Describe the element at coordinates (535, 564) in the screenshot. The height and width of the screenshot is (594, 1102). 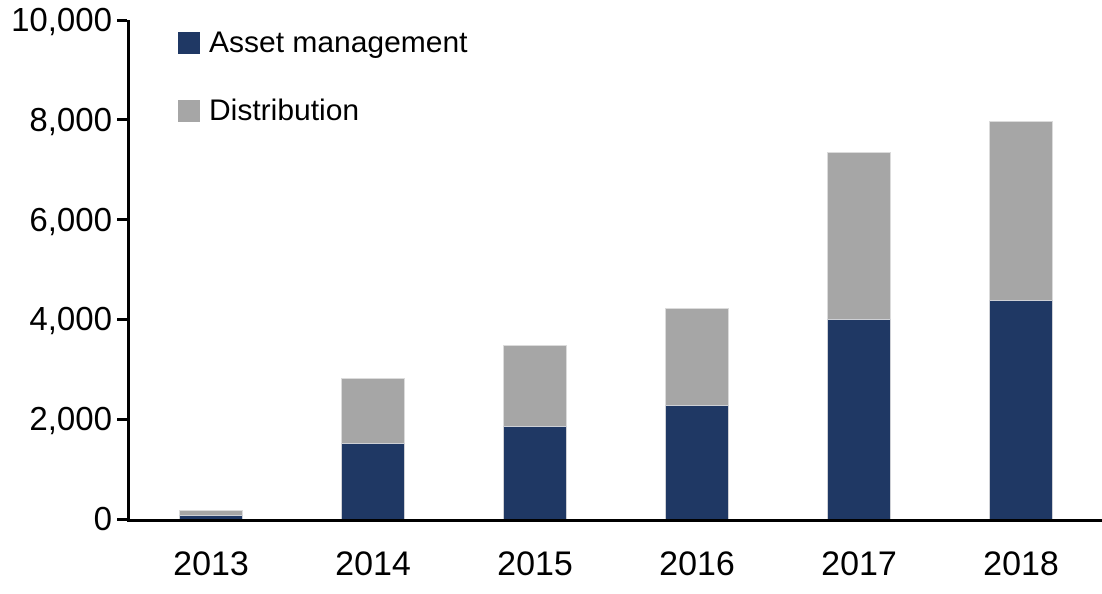
I see `x-axis-tick-label: 2015` at that location.